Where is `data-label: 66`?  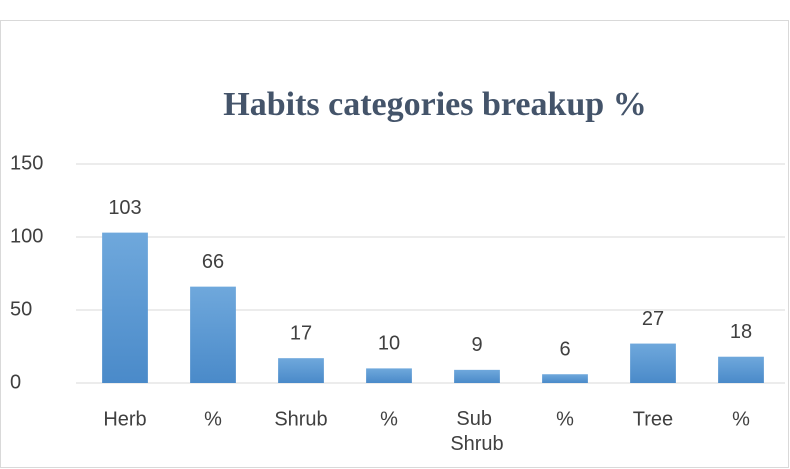
data-label: 66 is located at coordinates (213, 262).